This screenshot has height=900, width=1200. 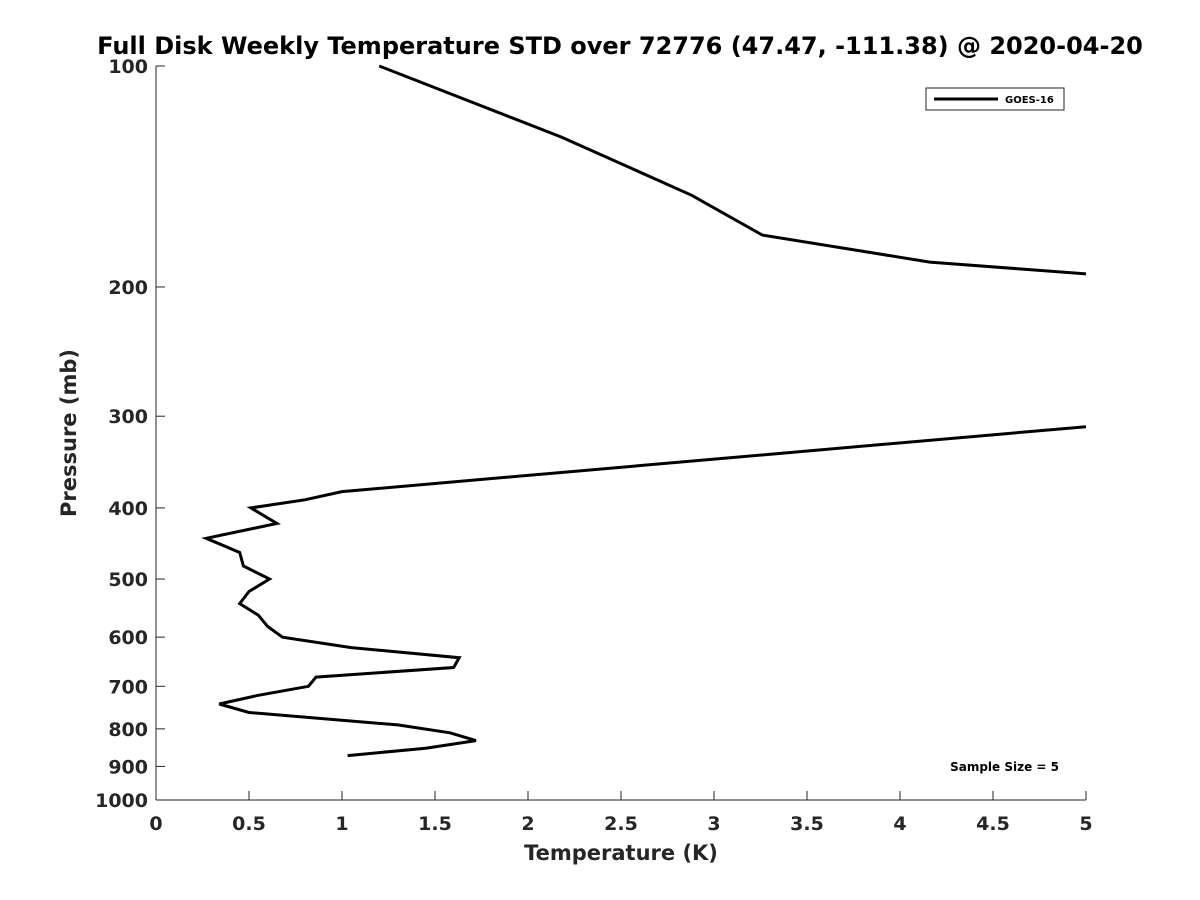 I want to click on sample-size-annotation: Sample Size = 5, so click(x=1004, y=767).